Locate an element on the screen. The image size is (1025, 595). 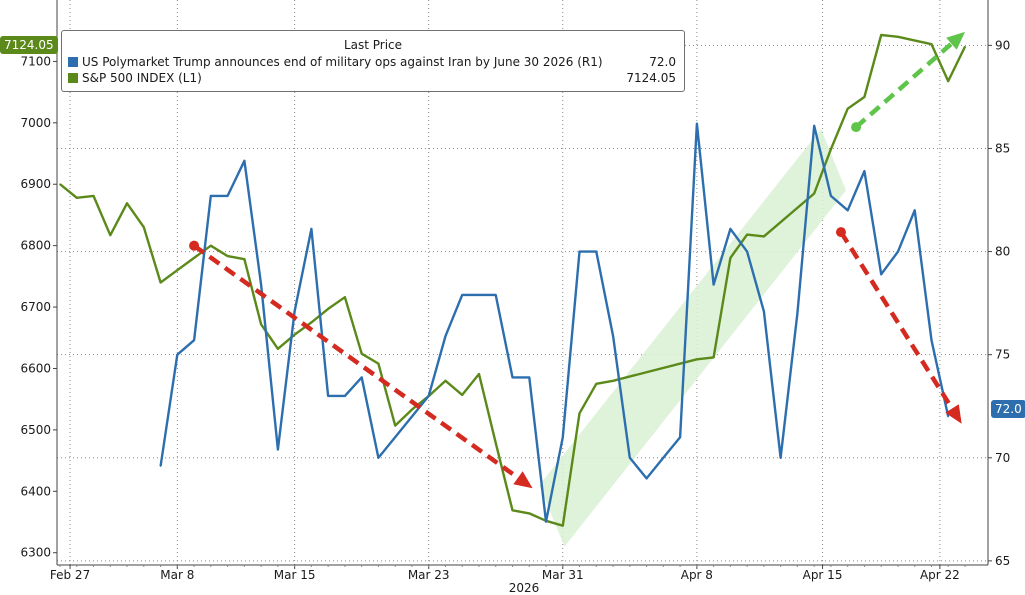
left-last-value-tag: 7124.05 is located at coordinates (29, 45).